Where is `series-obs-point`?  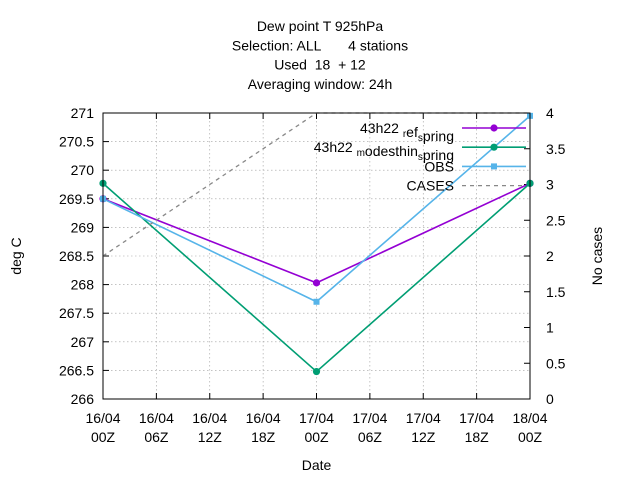
series-obs-point is located at coordinates (316, 301).